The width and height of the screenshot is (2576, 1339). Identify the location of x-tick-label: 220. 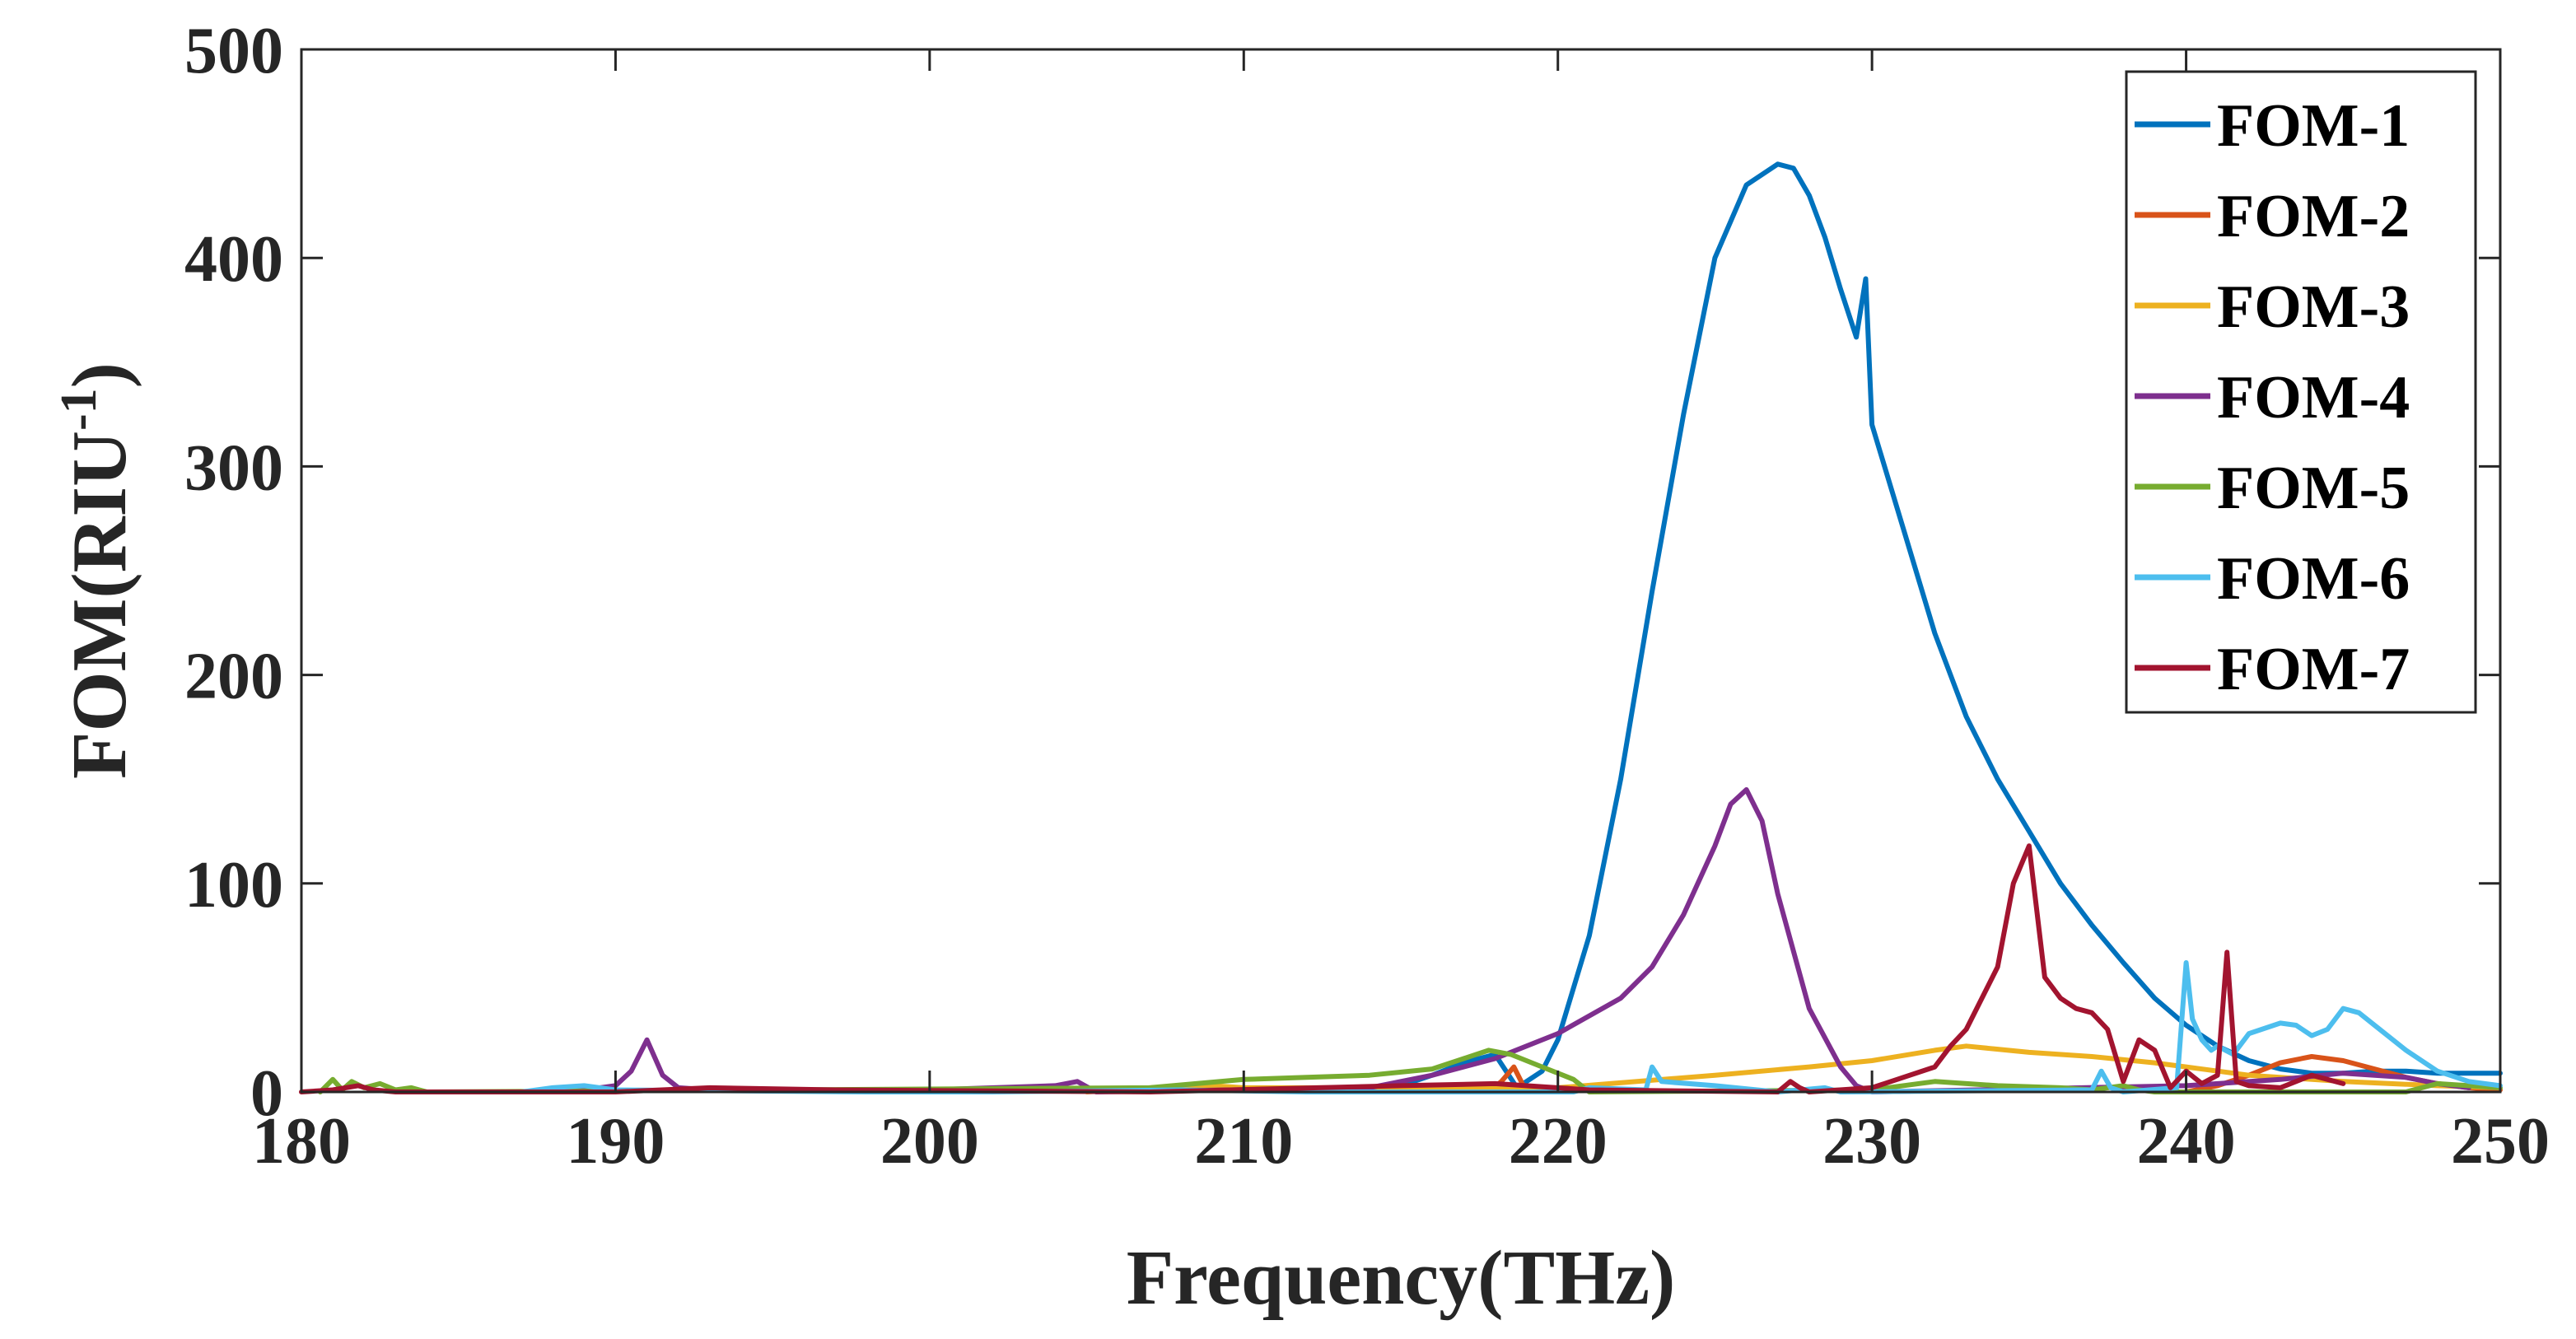
(1558, 1141).